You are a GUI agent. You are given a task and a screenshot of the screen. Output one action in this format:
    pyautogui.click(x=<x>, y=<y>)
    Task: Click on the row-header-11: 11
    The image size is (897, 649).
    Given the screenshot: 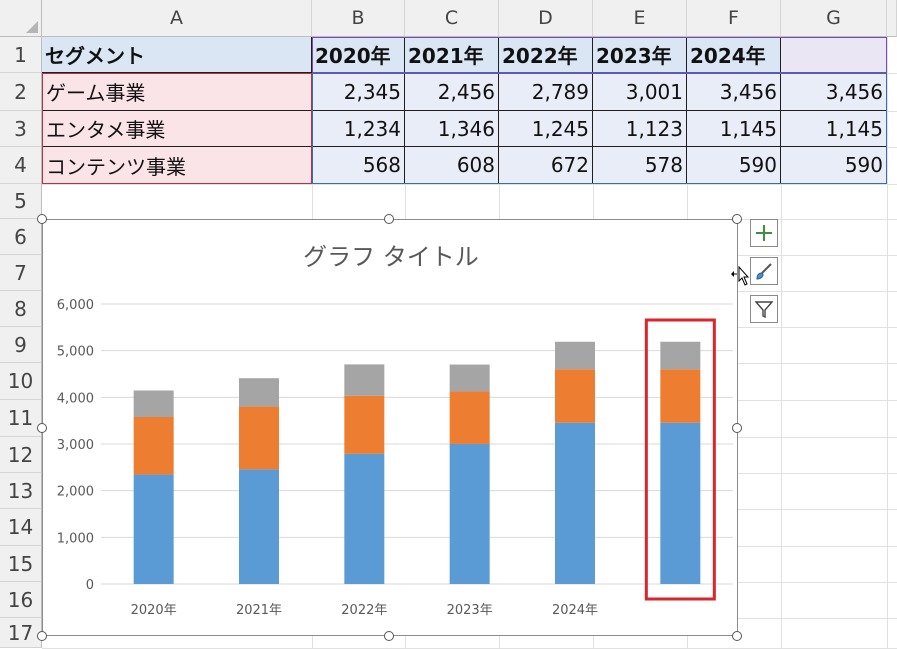 What is the action you would take?
    pyautogui.click(x=21, y=418)
    